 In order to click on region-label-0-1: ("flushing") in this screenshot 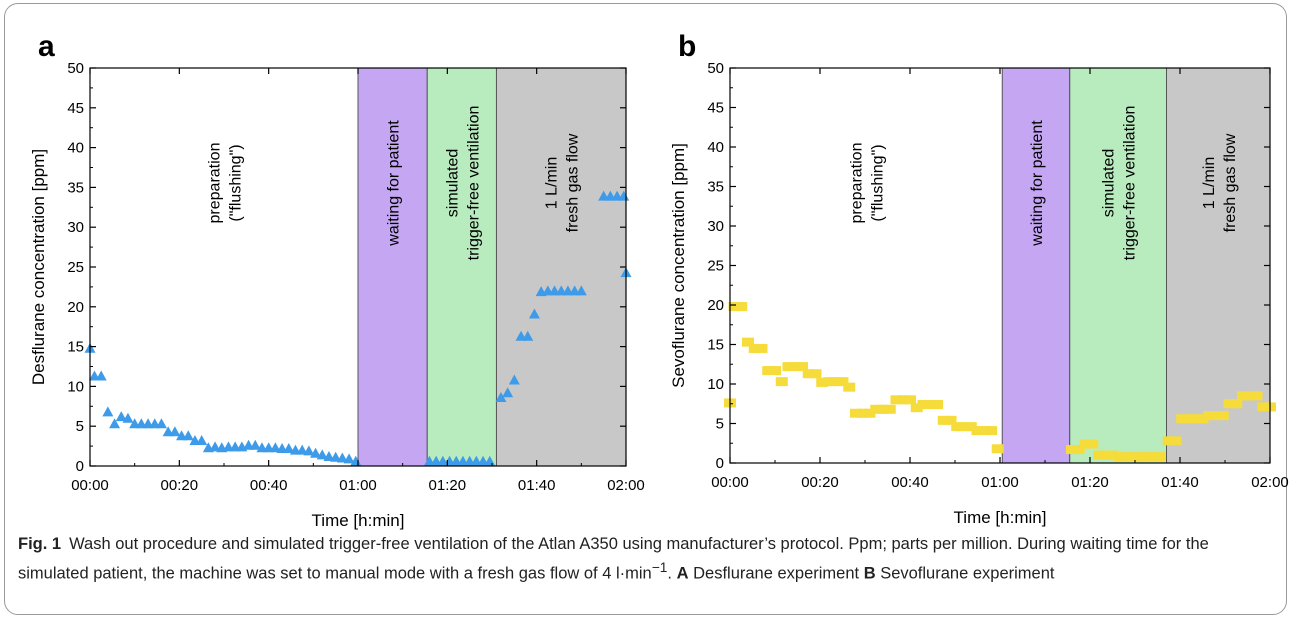, I will do `click(878, 182)`.